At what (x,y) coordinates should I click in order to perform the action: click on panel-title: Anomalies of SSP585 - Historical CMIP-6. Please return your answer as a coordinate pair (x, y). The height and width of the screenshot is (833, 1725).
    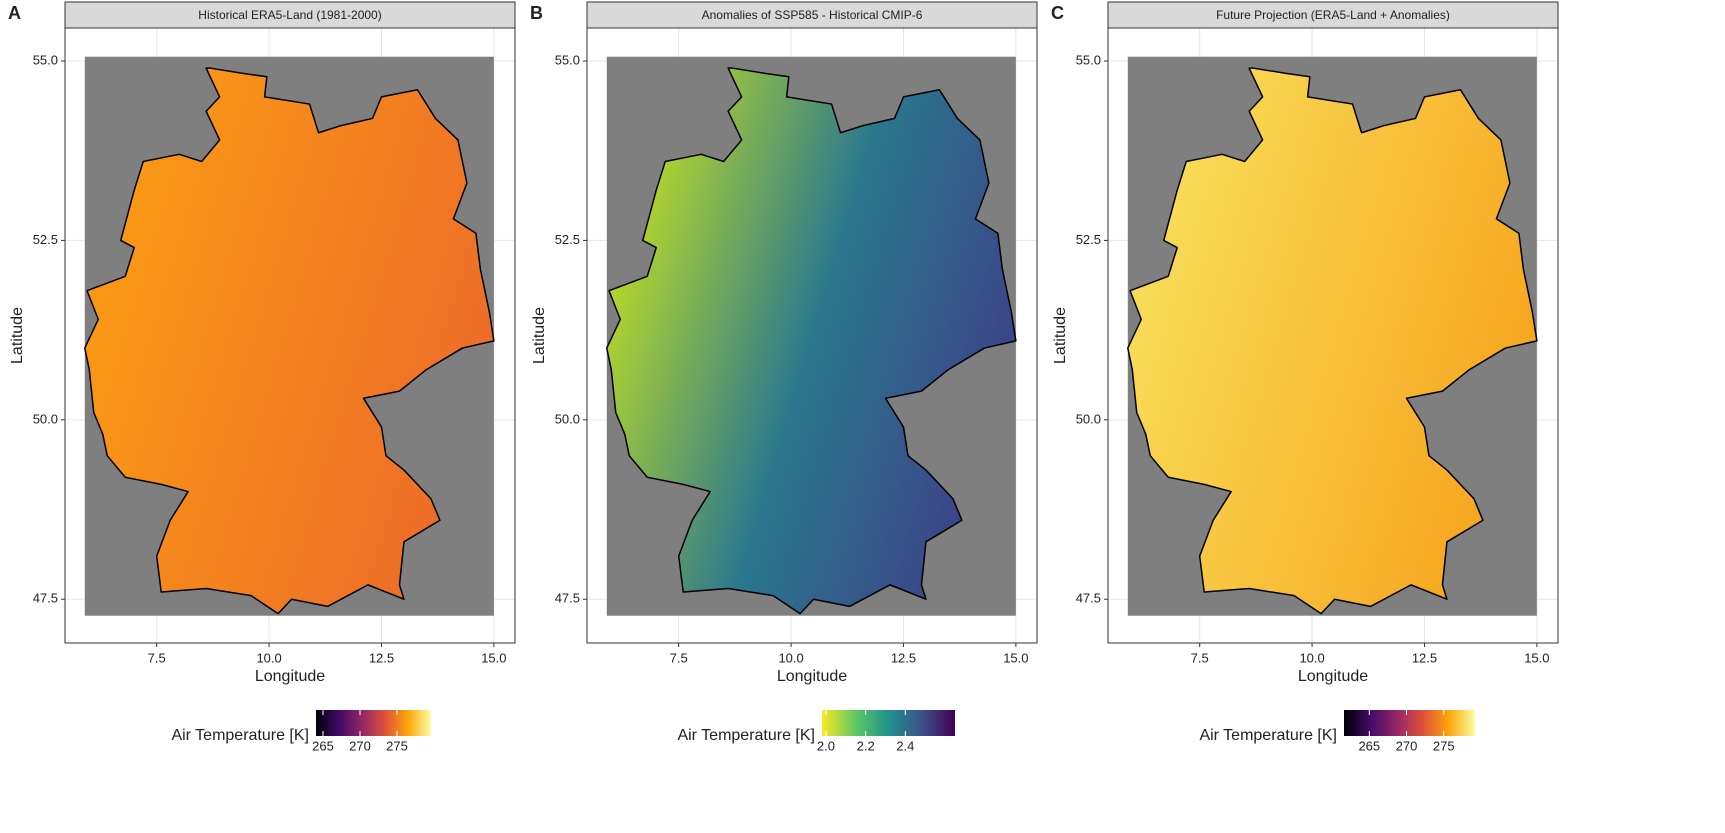
    Looking at the image, I should click on (812, 15).